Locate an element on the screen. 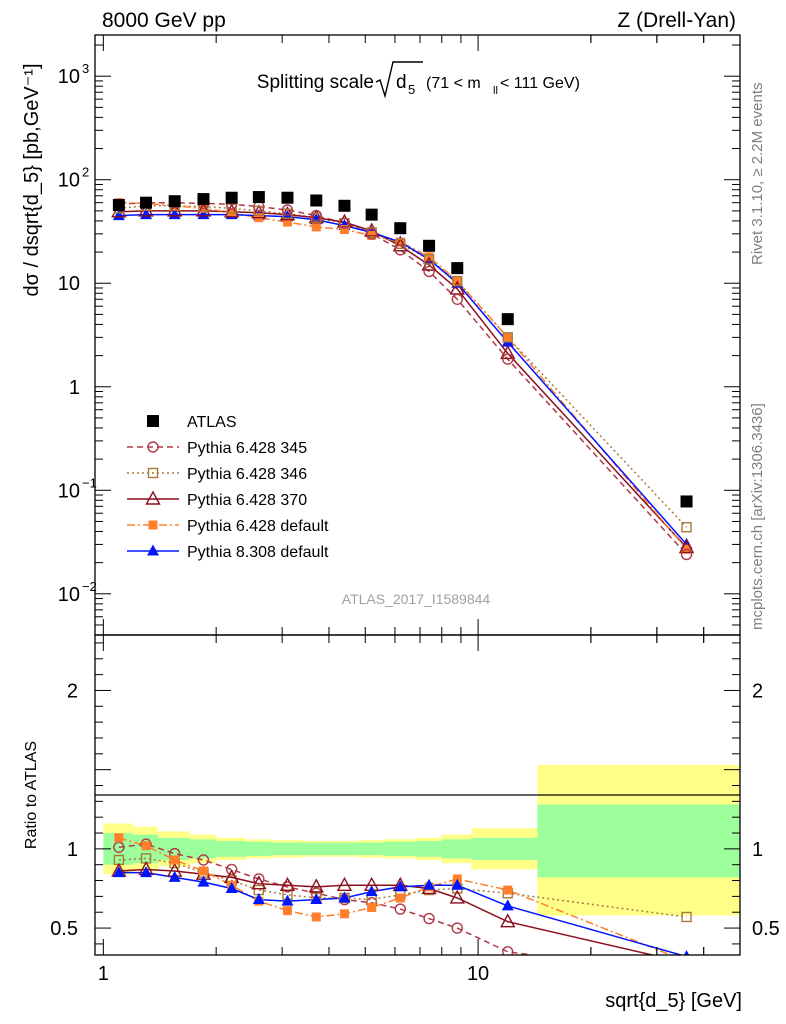 The width and height of the screenshot is (786, 1024). main-ylabel: dσ / dsqrt{d_5} [pb,GeV⁻¹] is located at coordinates (32, 179).